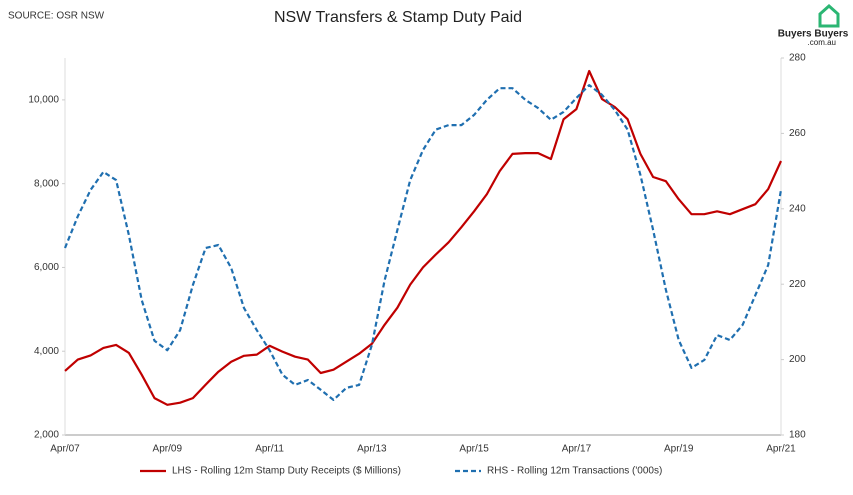 This screenshot has height=495, width=853. Describe the element at coordinates (398, 17) in the screenshot. I see `chart-title: NSW Transfers & Stamp Duty Paid` at that location.